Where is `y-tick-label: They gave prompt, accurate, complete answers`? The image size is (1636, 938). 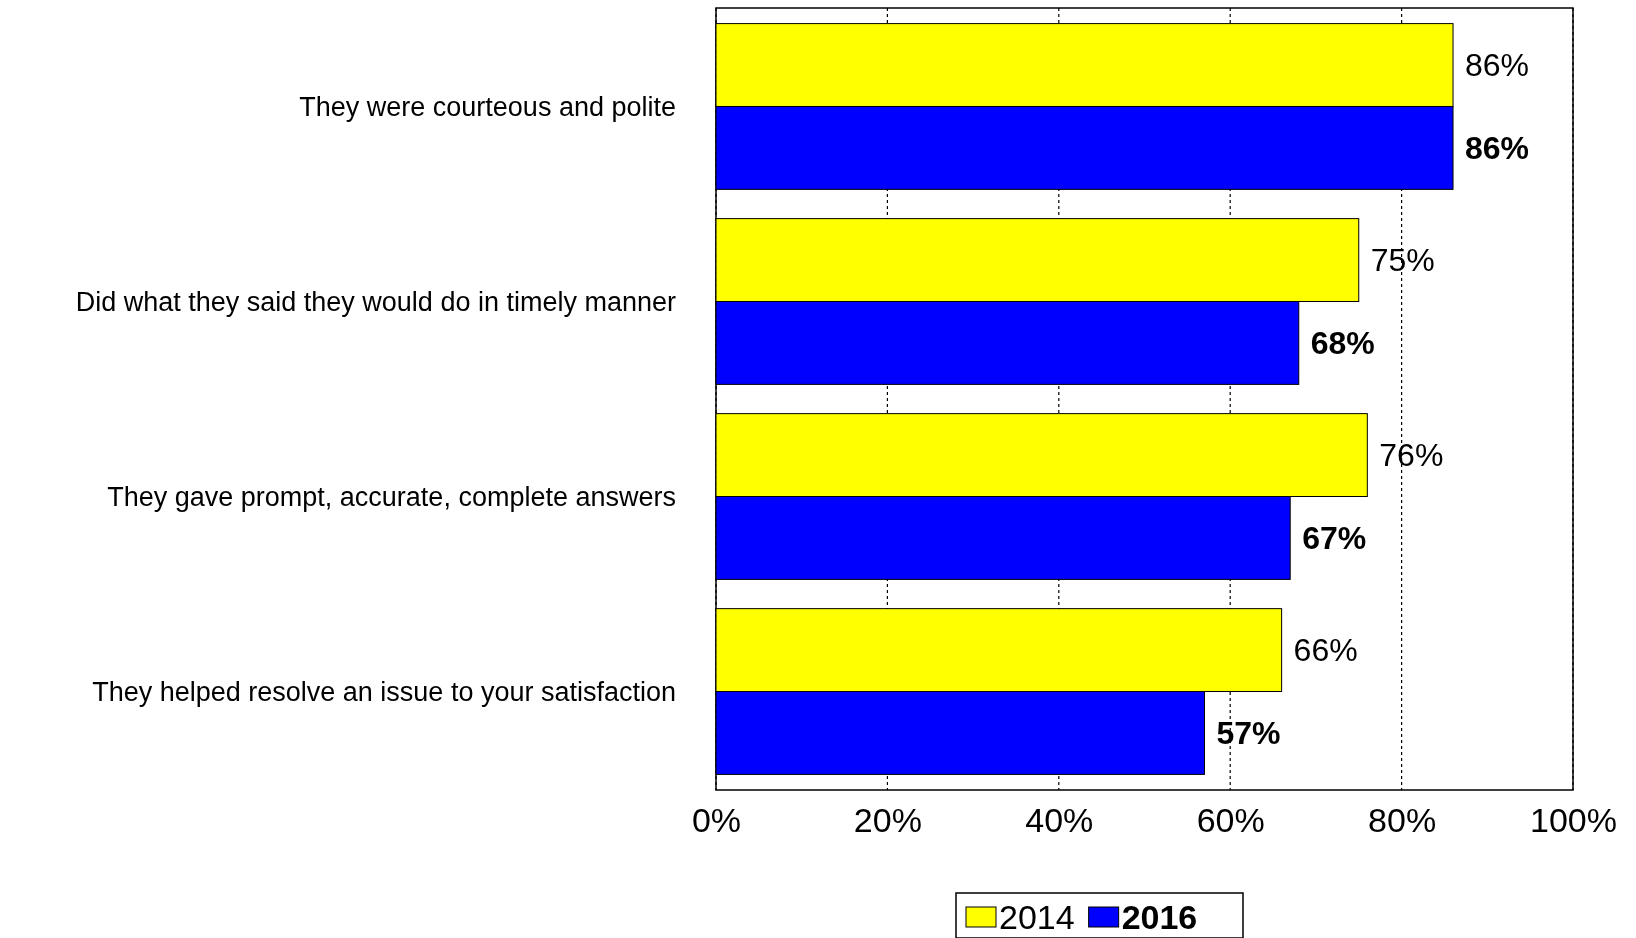 y-tick-label: They gave prompt, accurate, complete answers is located at coordinates (391, 496).